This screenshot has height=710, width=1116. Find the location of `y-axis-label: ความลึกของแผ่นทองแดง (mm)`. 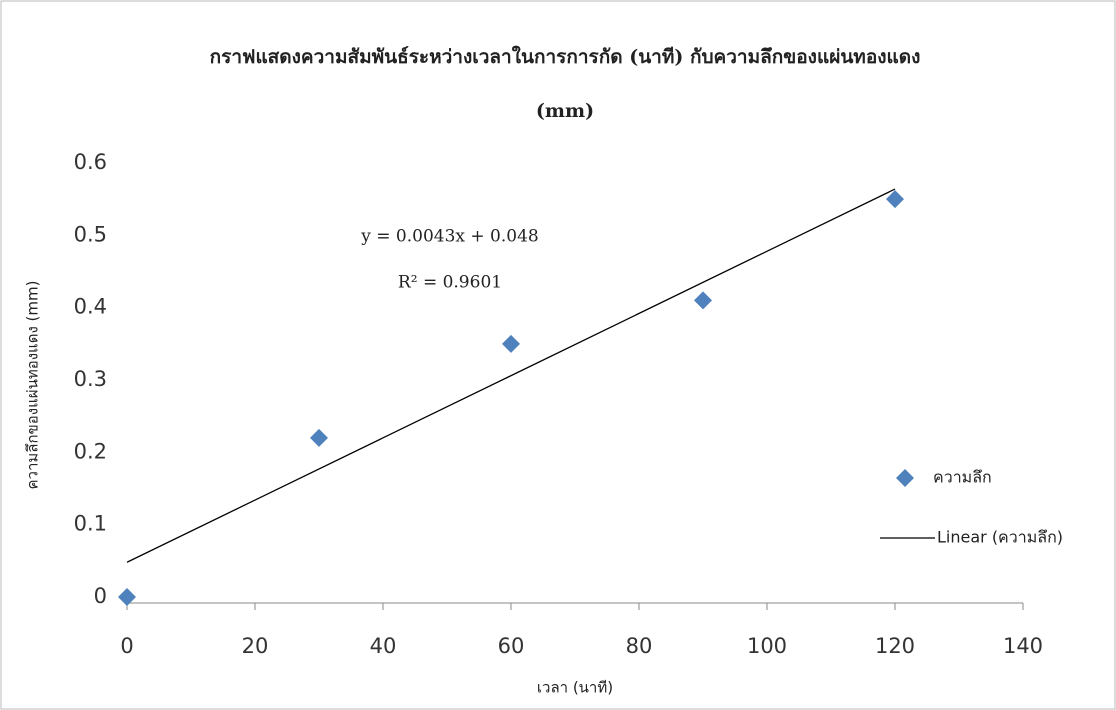

y-axis-label: ความลึกของแผ่นทองแดง (mm) is located at coordinates (33, 385).